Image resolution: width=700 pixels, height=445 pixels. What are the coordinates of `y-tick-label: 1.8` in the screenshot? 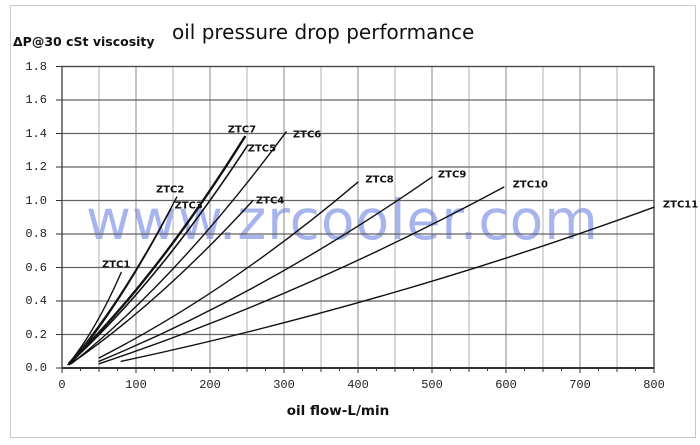 It's located at (36, 66).